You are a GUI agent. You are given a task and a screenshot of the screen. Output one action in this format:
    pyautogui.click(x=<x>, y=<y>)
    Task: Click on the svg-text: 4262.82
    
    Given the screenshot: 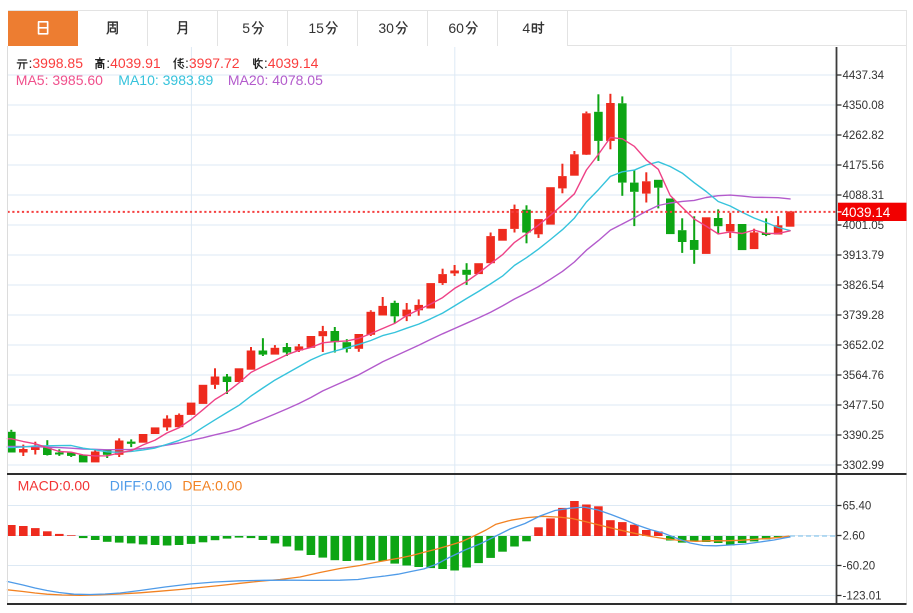 What is the action you would take?
    pyautogui.click(x=864, y=136)
    